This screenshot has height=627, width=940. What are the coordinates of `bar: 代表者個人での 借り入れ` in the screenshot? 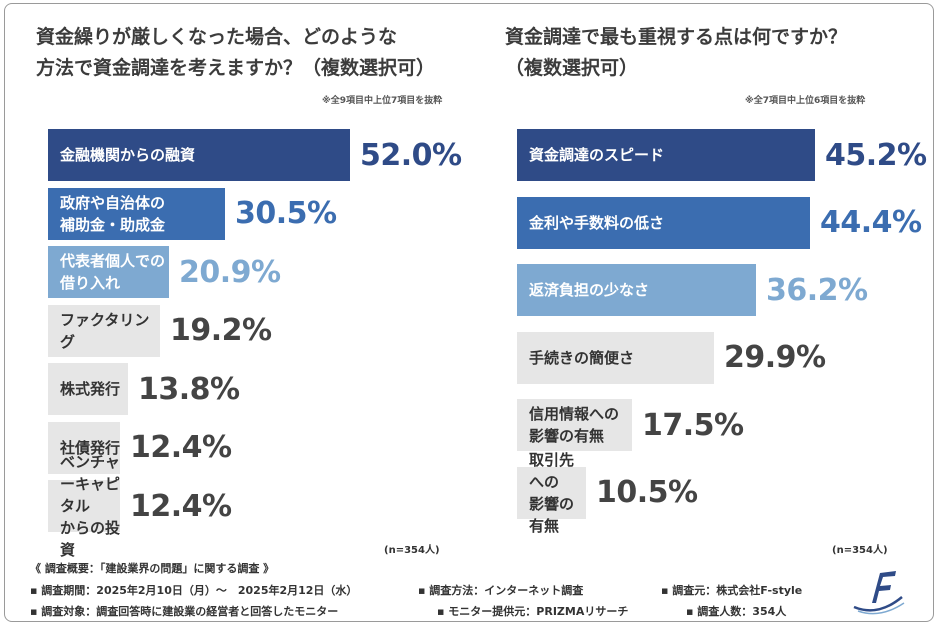 It's located at (108, 272).